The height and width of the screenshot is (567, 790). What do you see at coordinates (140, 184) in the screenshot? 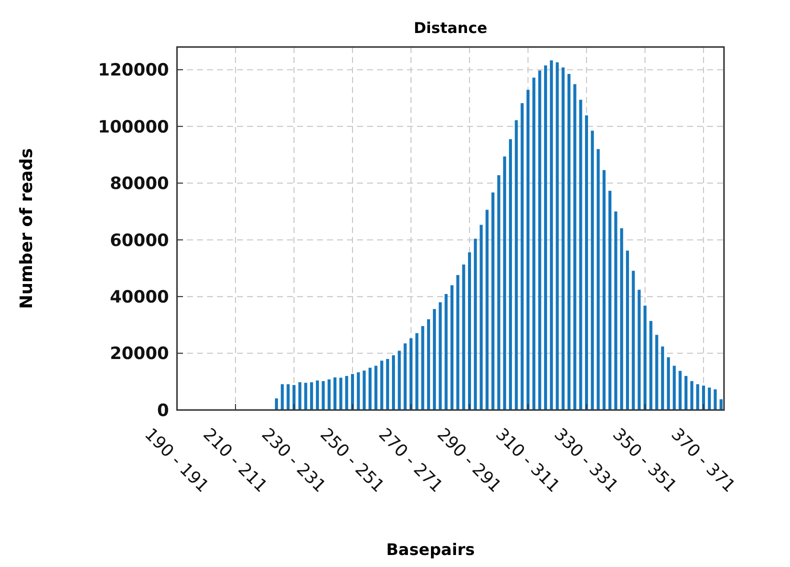
I see `y-tick-label: 80000` at bounding box center [140, 184].